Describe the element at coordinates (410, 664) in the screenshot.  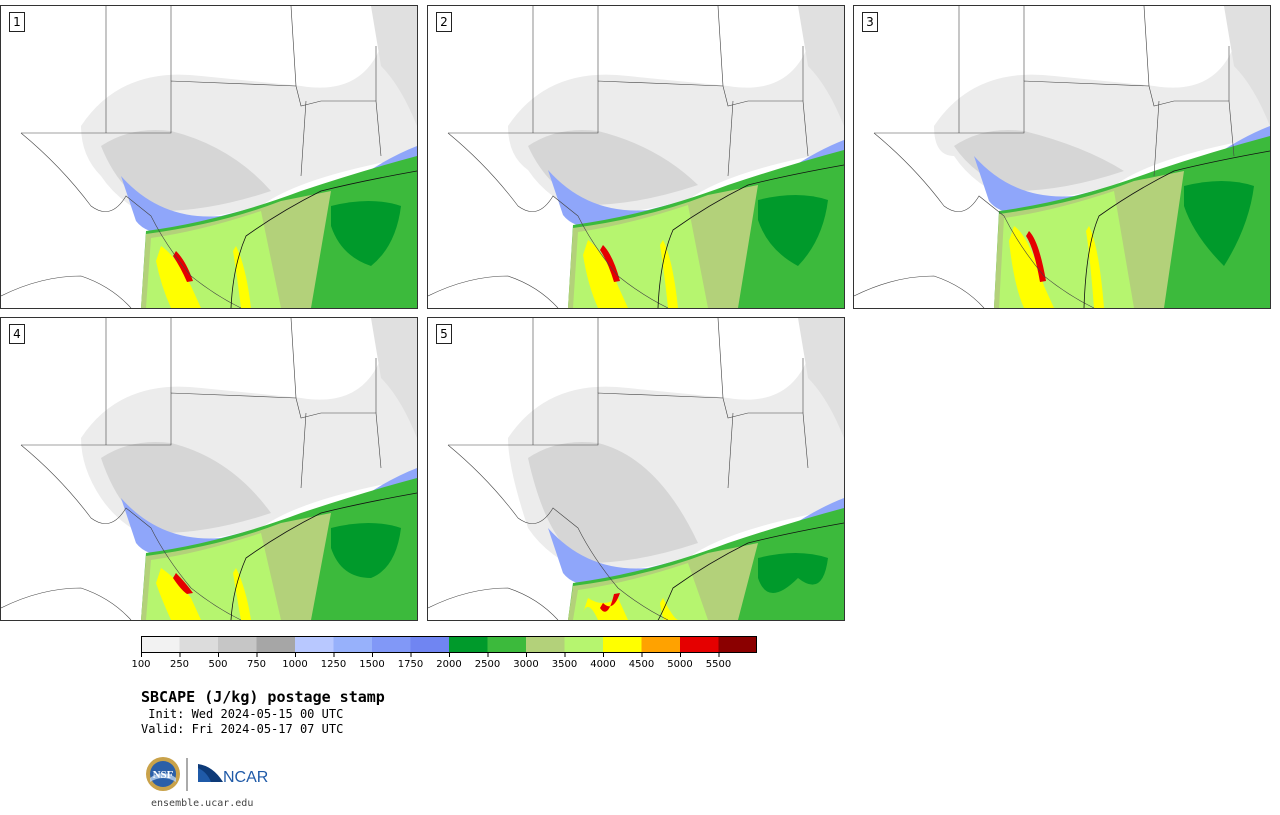
I see `colorbar-tick-label: 1750` at that location.